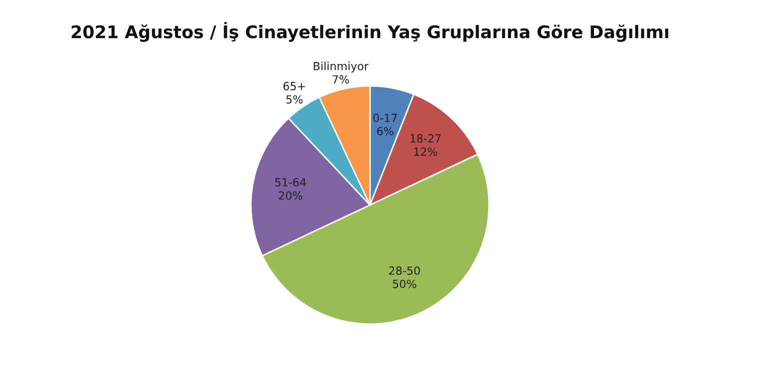  I want to click on slice-label: 28-50, so click(404, 270).